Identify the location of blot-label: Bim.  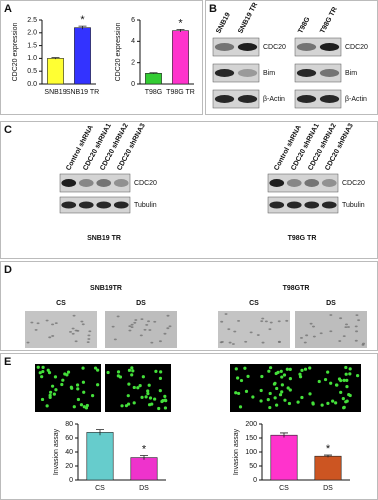
(351, 73).